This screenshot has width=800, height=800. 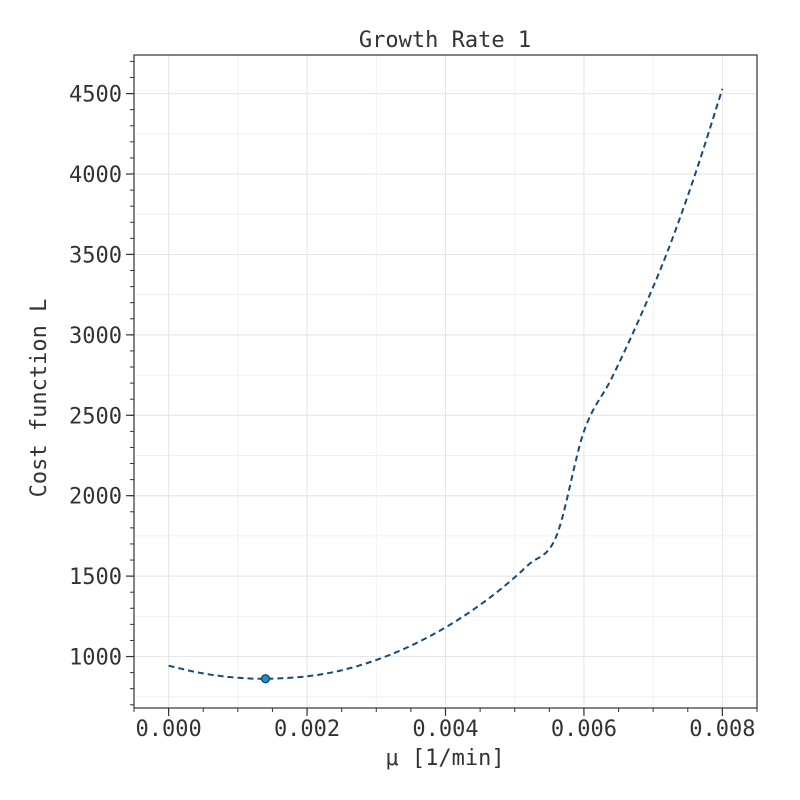 I want to click on y-tick-label: 3000, so click(x=95, y=336).